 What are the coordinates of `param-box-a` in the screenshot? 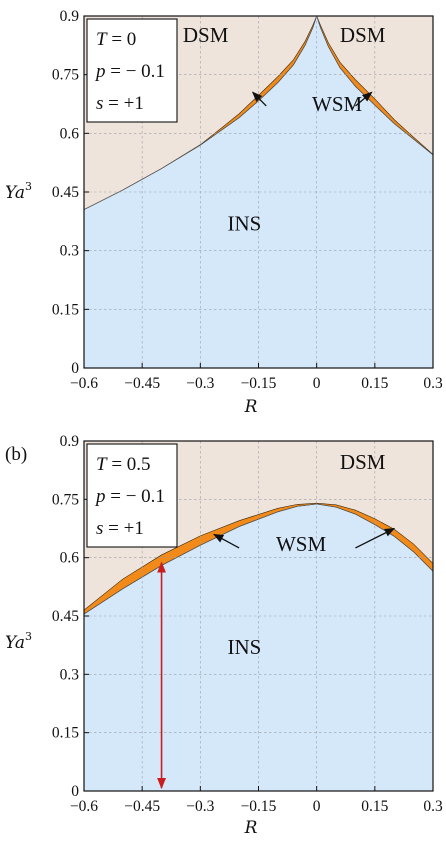 It's located at (132, 70).